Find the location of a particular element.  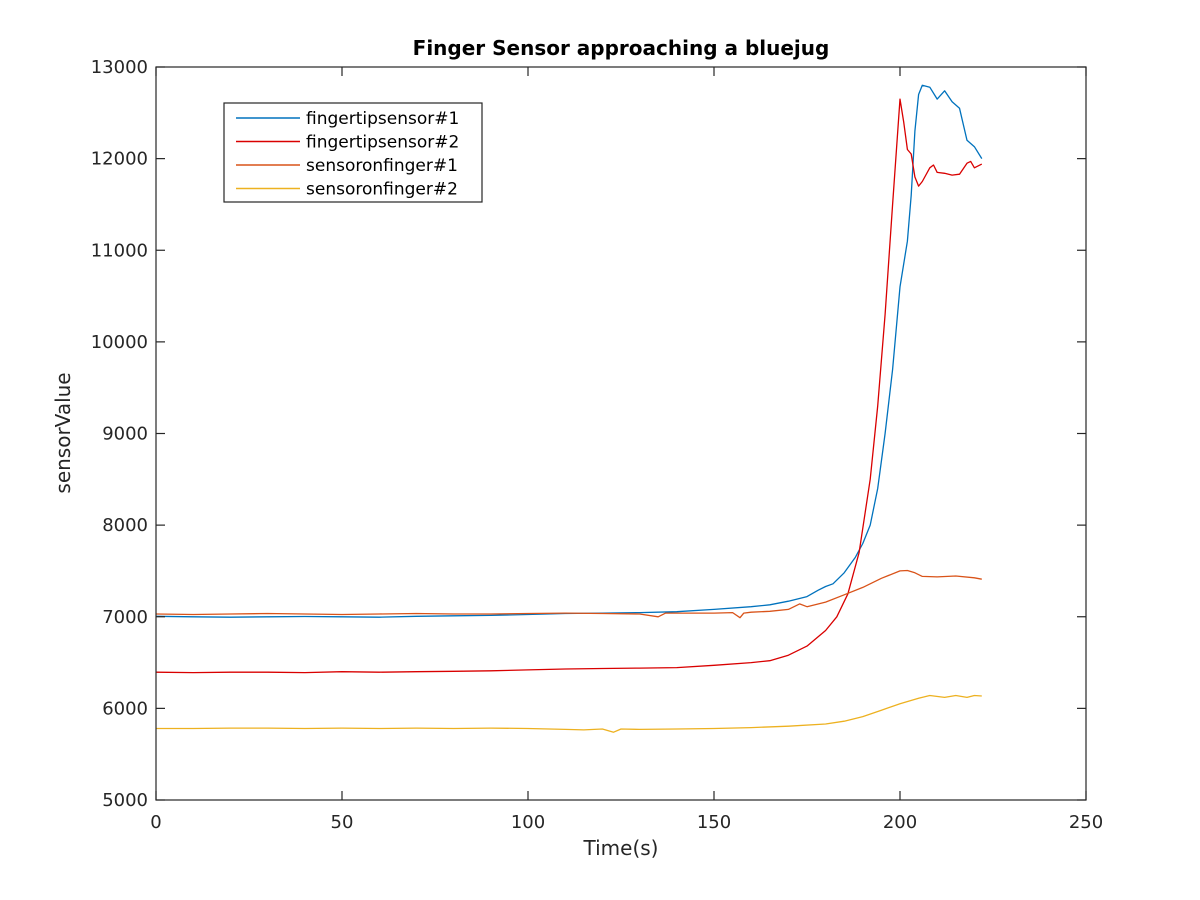

y-axis-title: sensorValue is located at coordinates (63, 432).